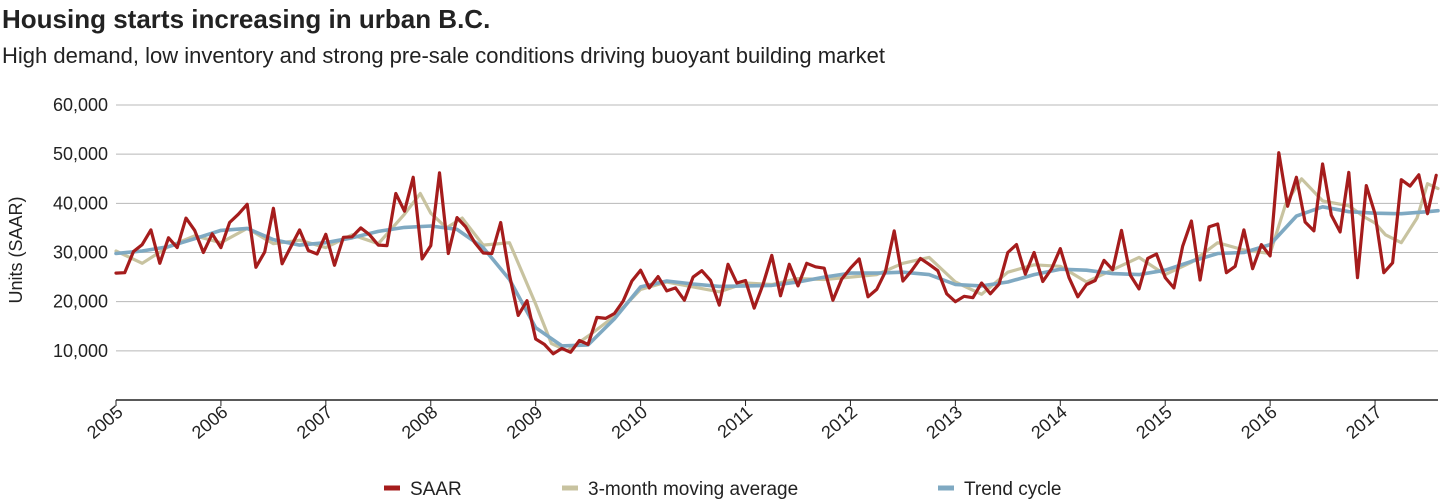 Image resolution: width=1441 pixels, height=500 pixels. I want to click on x-tick-label: 2010, so click(630, 422).